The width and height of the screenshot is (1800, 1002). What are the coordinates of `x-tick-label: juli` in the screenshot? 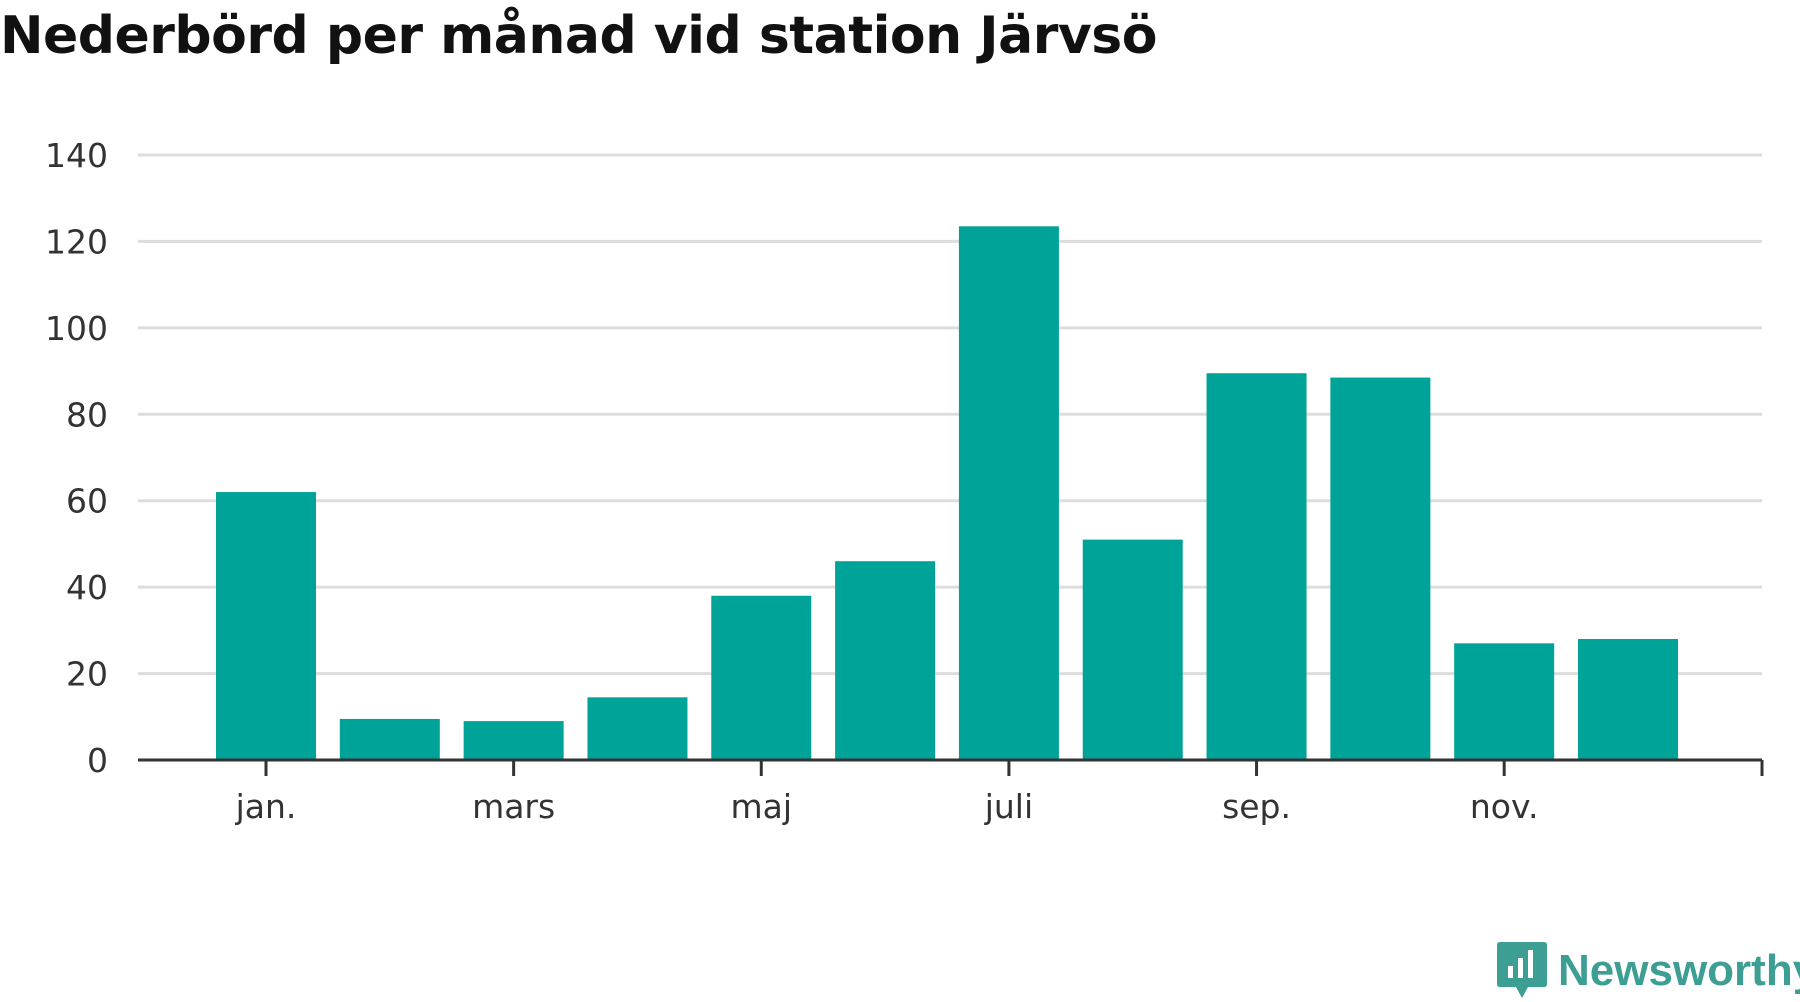 It's located at (1008, 806).